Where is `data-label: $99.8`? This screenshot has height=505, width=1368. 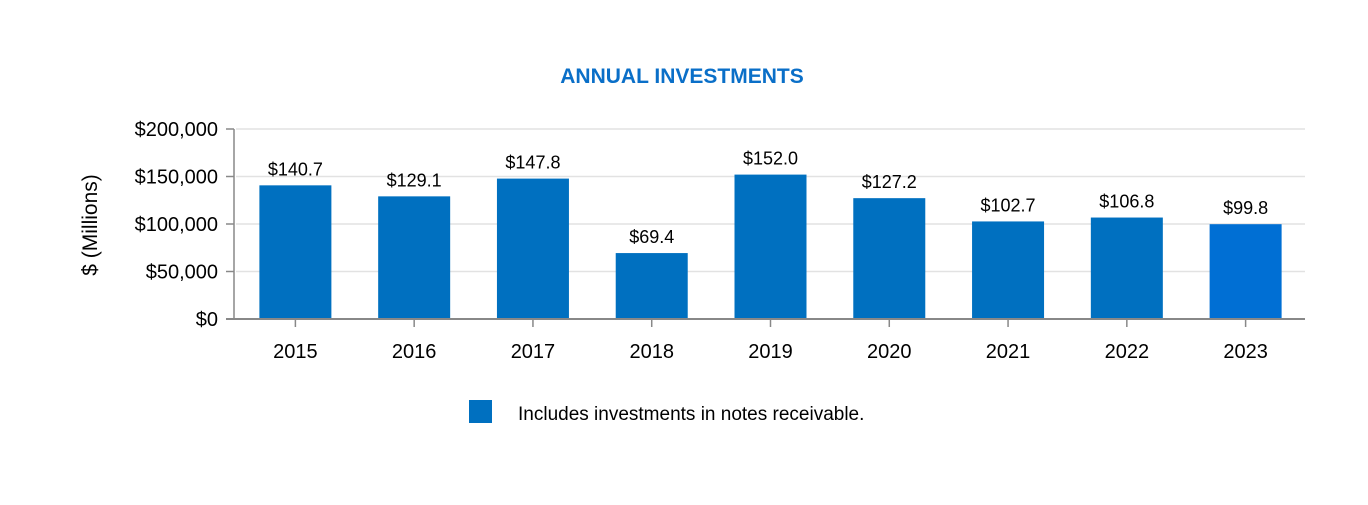 data-label: $99.8 is located at coordinates (1245, 208).